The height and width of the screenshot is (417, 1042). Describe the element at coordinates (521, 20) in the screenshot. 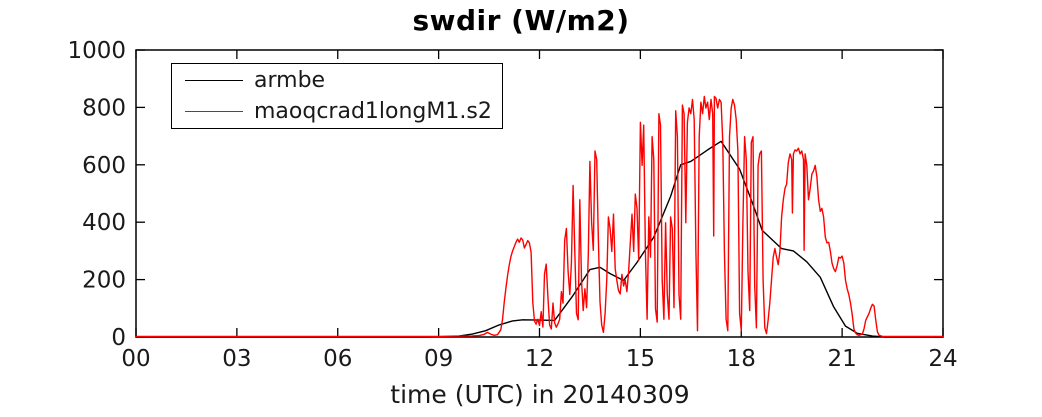

I see `chart-title: swdir (W/m2)` at that location.